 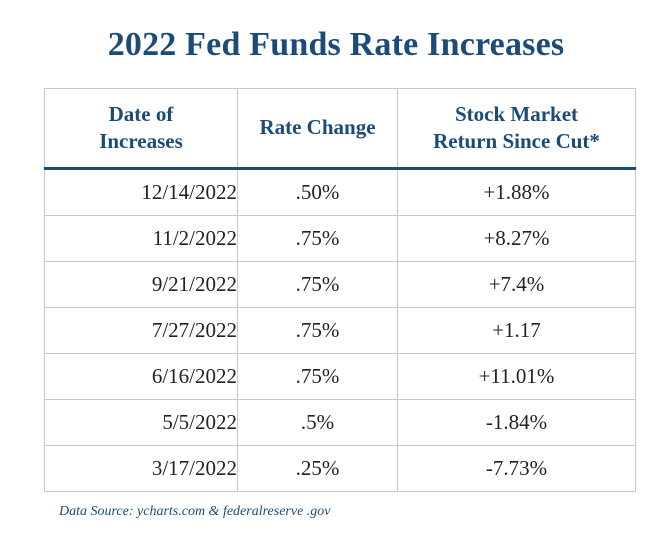 What do you see at coordinates (336, 44) in the screenshot?
I see `page-title: 2022 Fed Funds Rate Increases` at bounding box center [336, 44].